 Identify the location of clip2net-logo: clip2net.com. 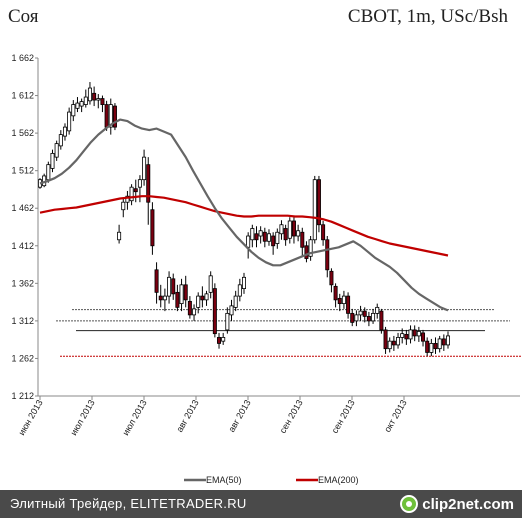
(457, 504).